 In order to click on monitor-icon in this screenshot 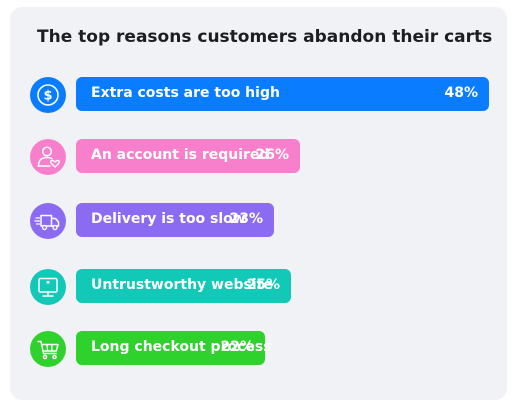, I will do `click(48, 287)`.